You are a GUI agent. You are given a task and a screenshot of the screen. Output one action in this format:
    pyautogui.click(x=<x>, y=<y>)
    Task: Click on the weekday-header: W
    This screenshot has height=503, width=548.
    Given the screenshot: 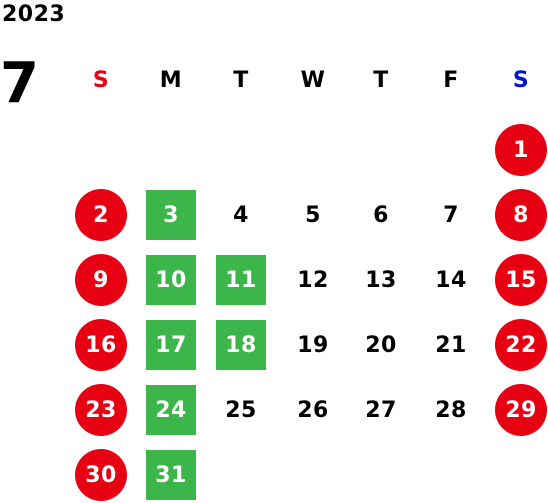 What is the action you would take?
    pyautogui.click(x=313, y=80)
    